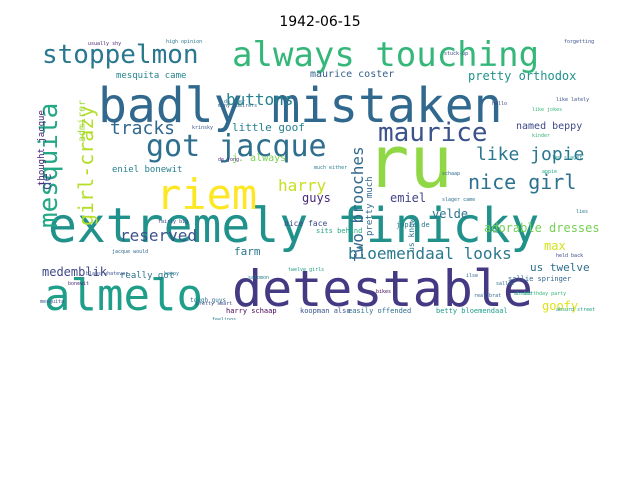 The width and height of the screenshot is (640, 480). Describe the element at coordinates (582, 212) in the screenshot. I see `cloud-word: lies` at that location.